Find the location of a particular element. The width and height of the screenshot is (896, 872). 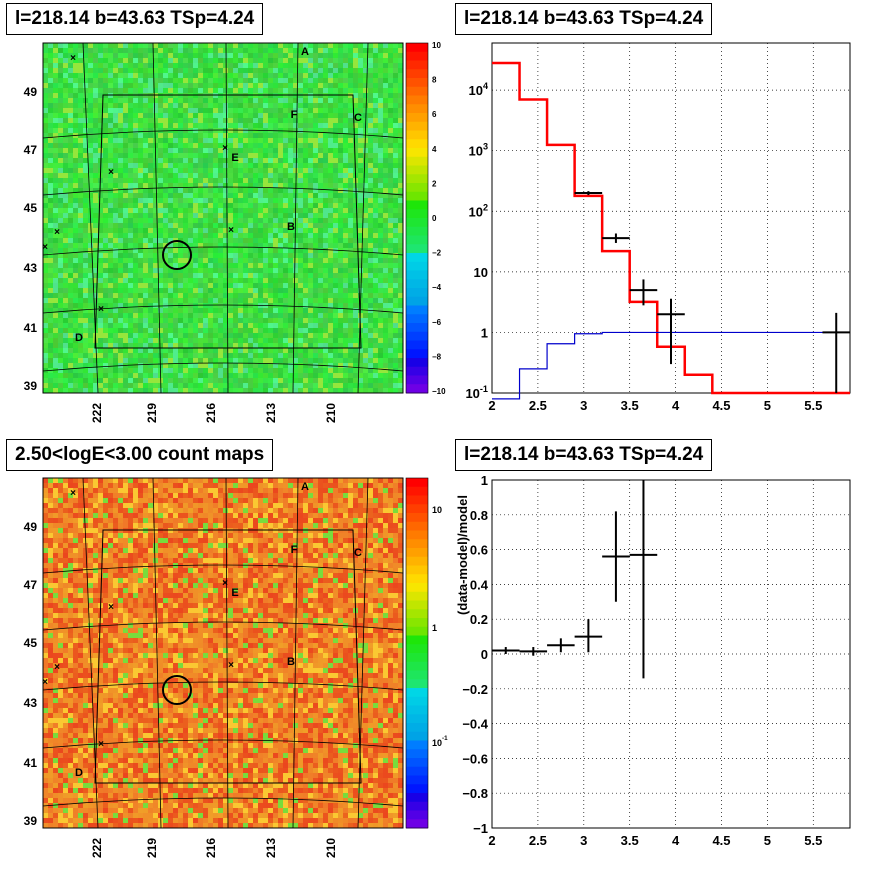

map-ytick-2: 45 is located at coordinates (31, 643).